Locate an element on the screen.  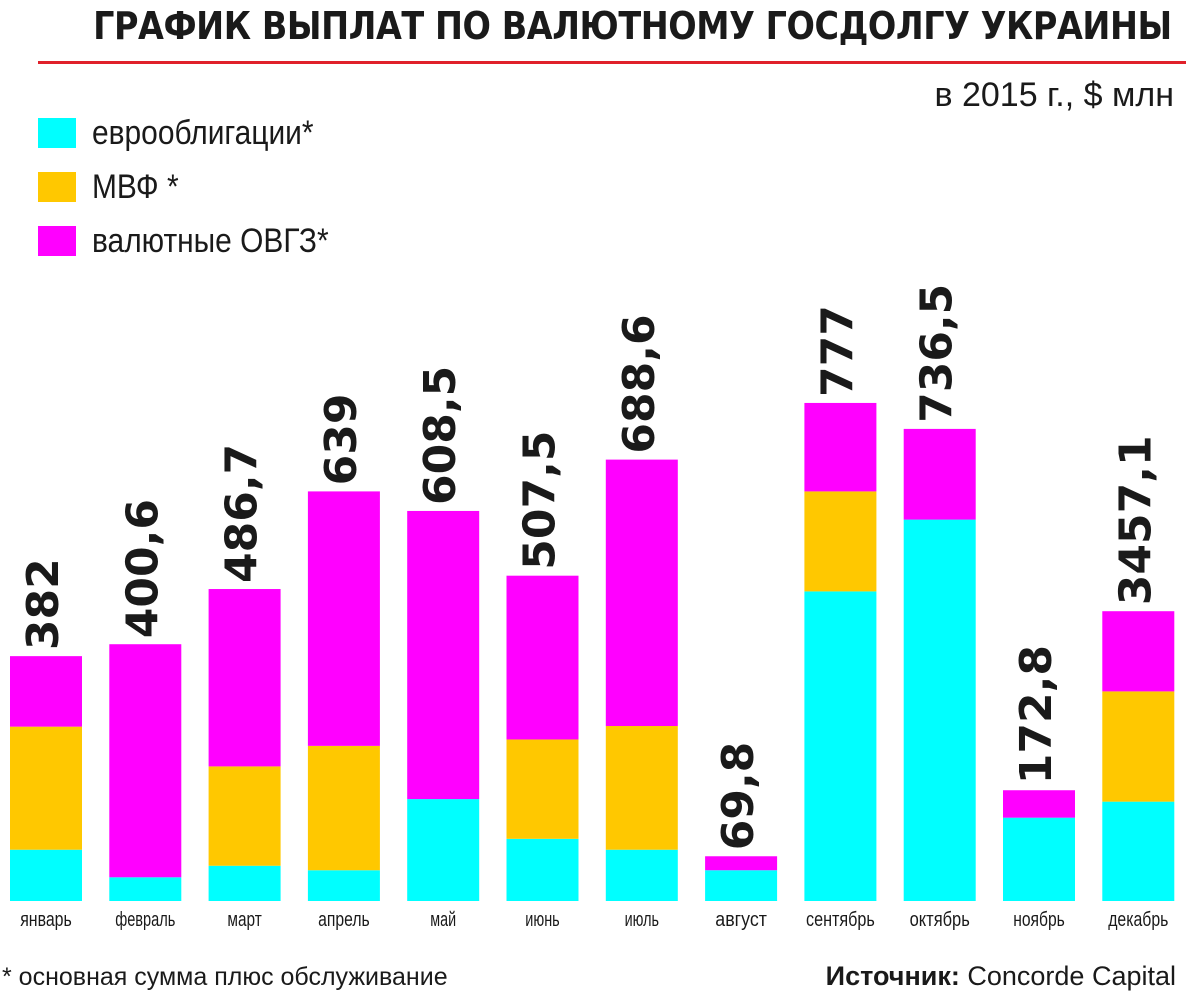
x-tick-label: июль is located at coordinates (642, 920).